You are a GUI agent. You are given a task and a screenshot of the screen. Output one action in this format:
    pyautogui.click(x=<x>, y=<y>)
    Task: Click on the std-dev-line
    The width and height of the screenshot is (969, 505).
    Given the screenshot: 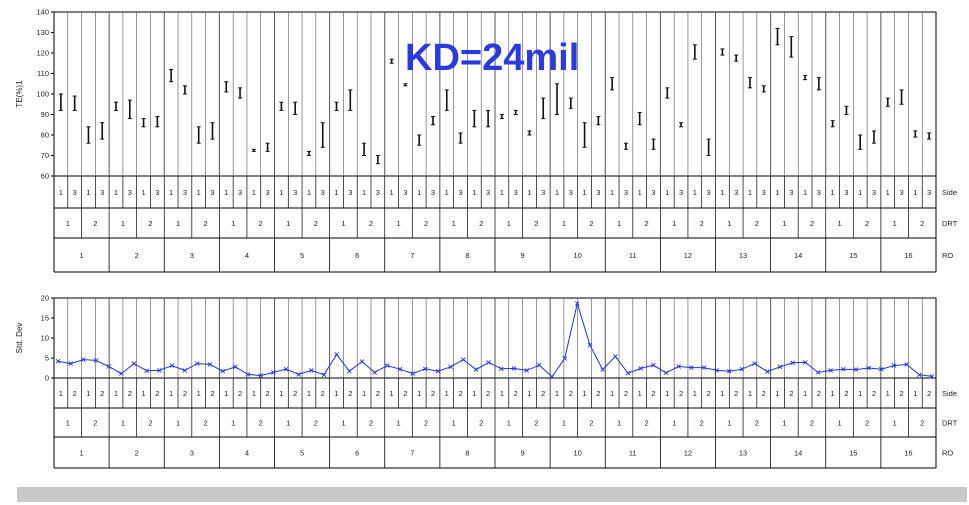 What is the action you would take?
    pyautogui.click(x=495, y=339)
    